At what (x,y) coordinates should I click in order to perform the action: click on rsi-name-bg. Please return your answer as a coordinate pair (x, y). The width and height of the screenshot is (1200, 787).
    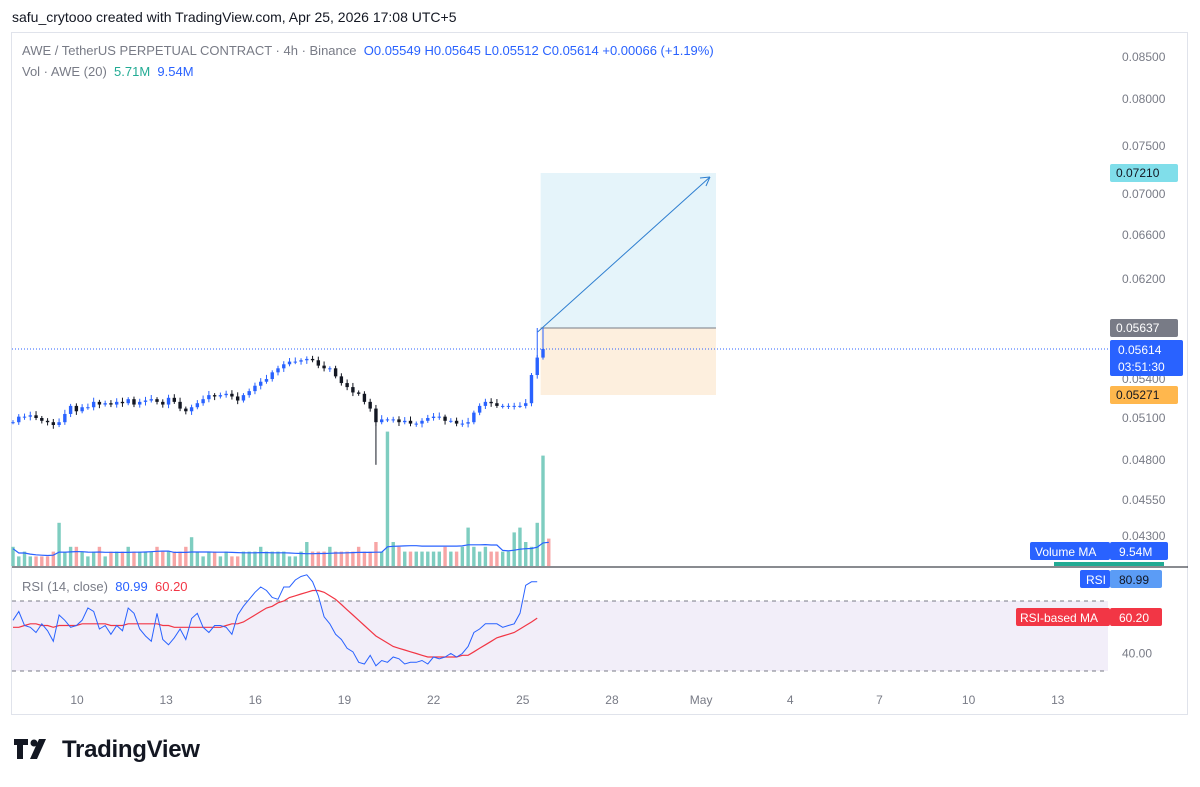
    Looking at the image, I should click on (1095, 579).